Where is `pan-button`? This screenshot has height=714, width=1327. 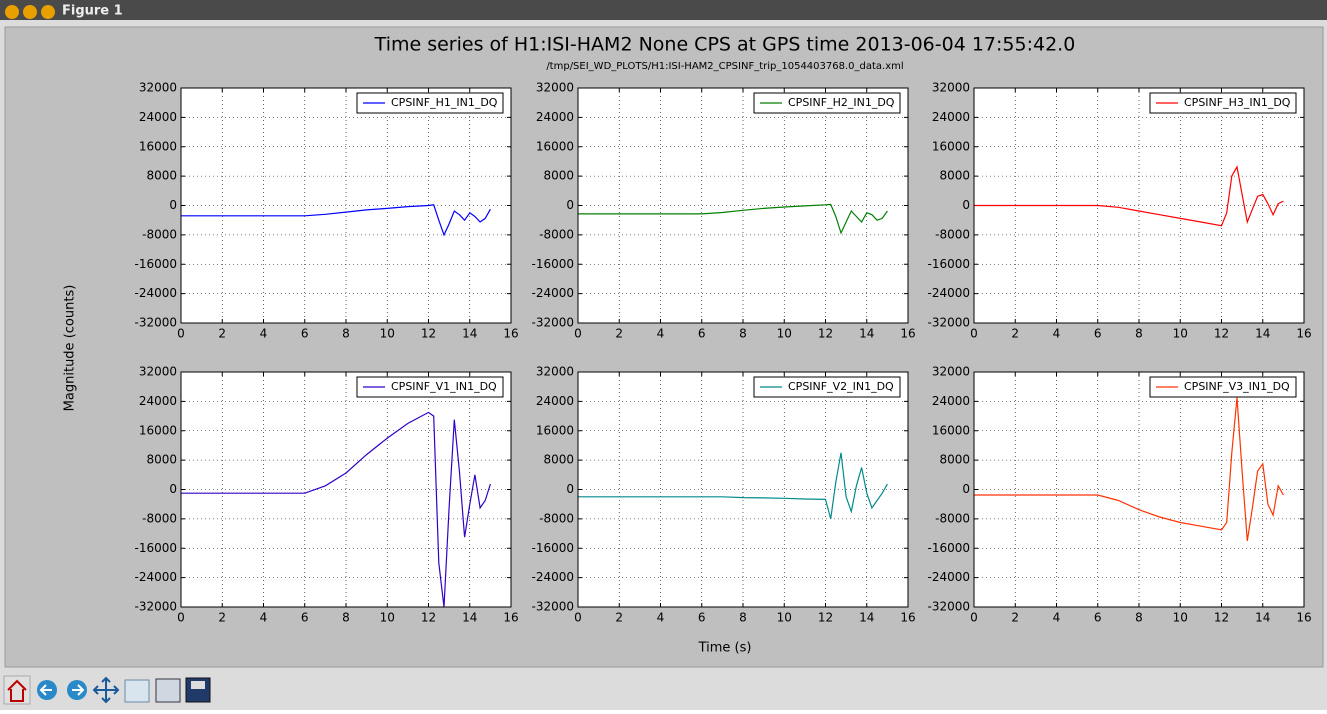
pan-button is located at coordinates (106, 690).